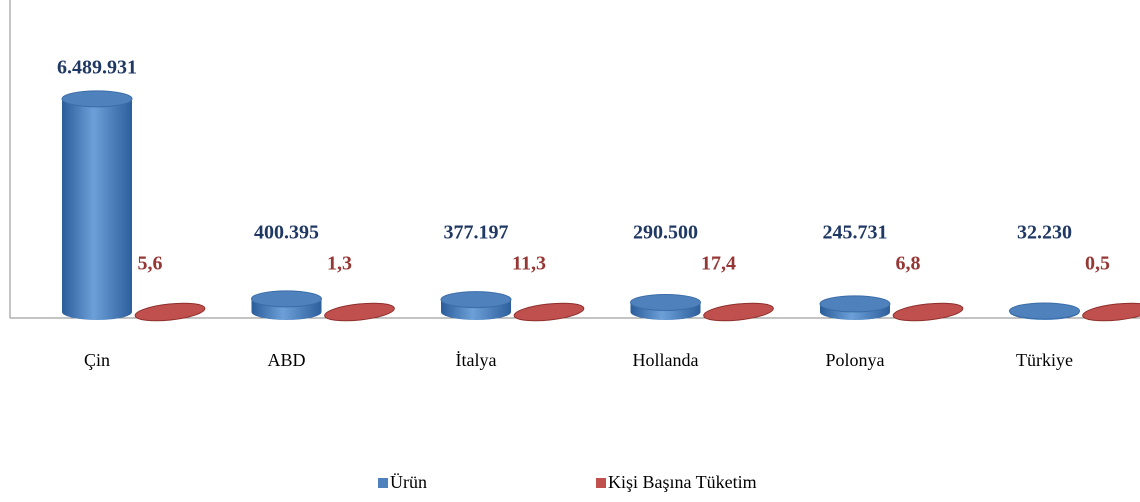  Describe the element at coordinates (476, 360) in the screenshot. I see `x-tick-label: İtalya` at that location.